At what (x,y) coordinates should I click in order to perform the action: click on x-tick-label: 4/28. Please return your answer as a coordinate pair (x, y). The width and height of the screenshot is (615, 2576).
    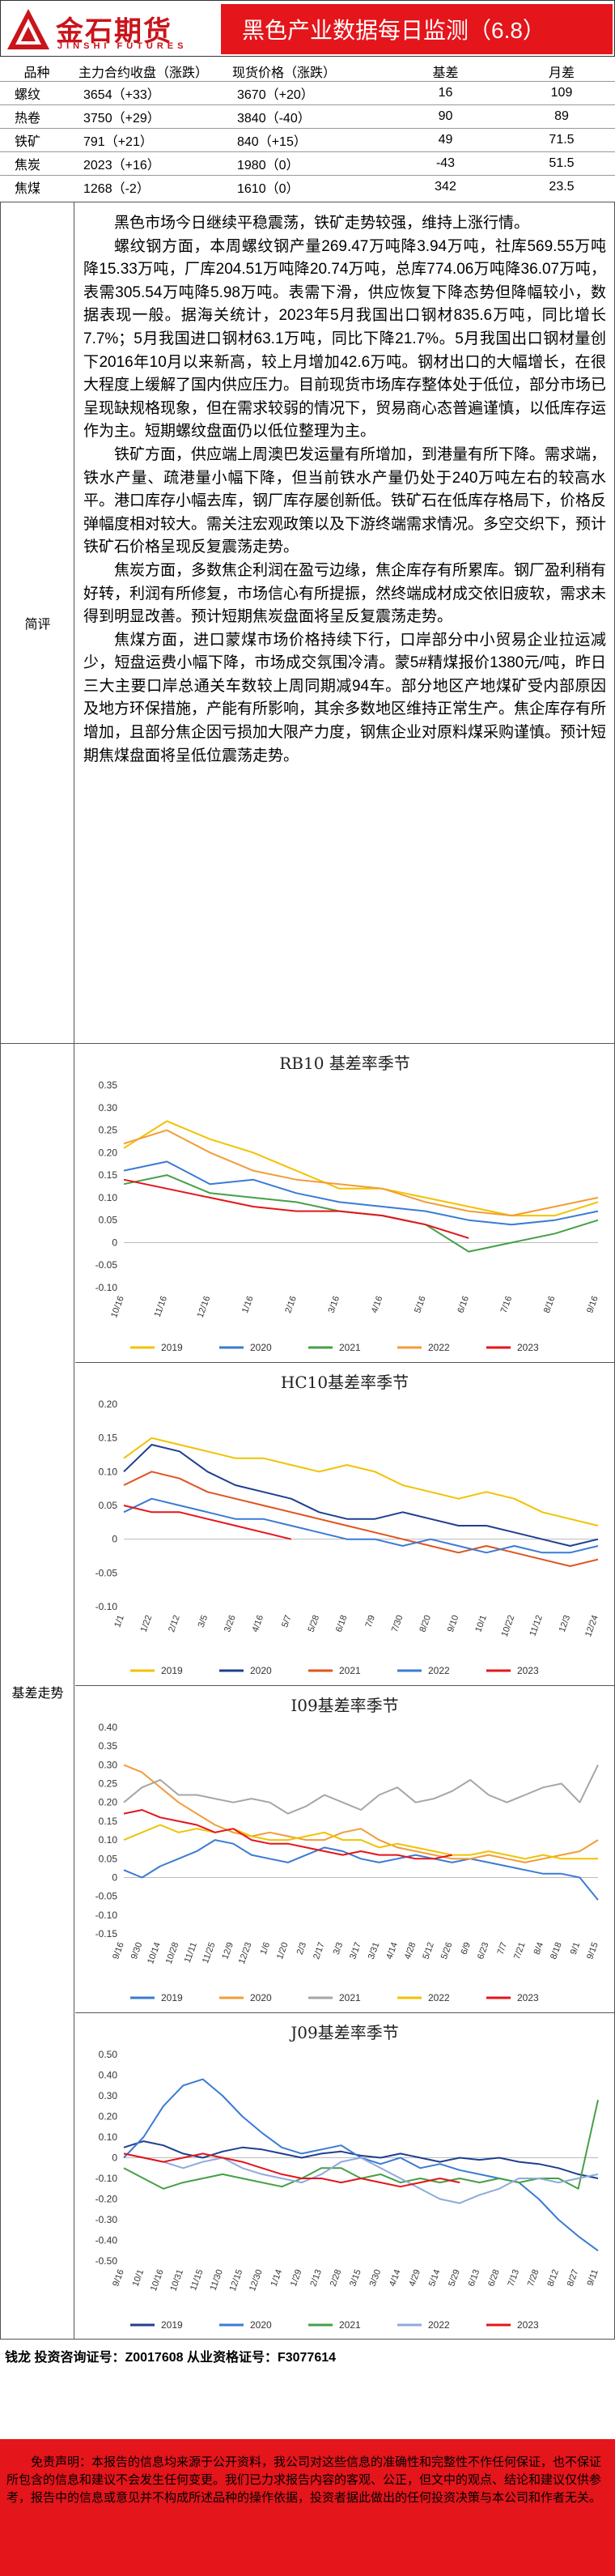
    Looking at the image, I should click on (411, 1951).